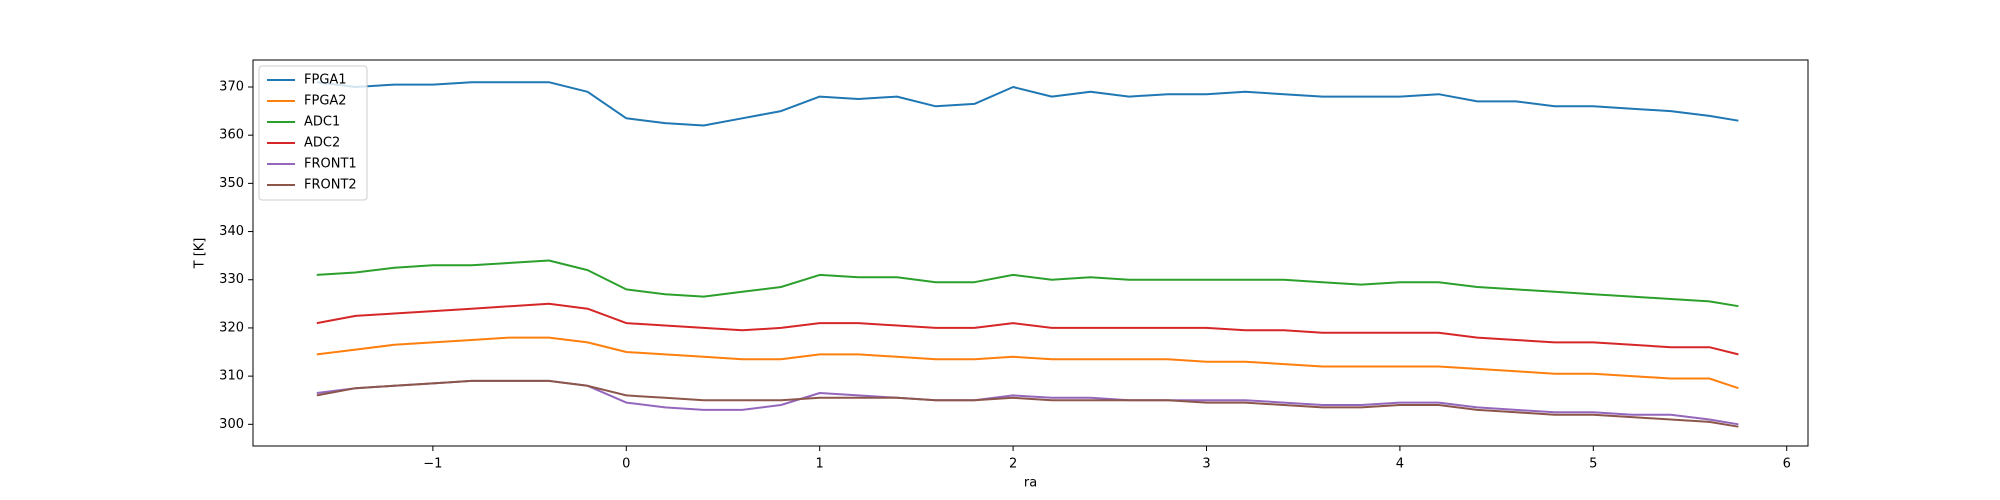  I want to click on y-tick-label: 360, so click(231, 135).